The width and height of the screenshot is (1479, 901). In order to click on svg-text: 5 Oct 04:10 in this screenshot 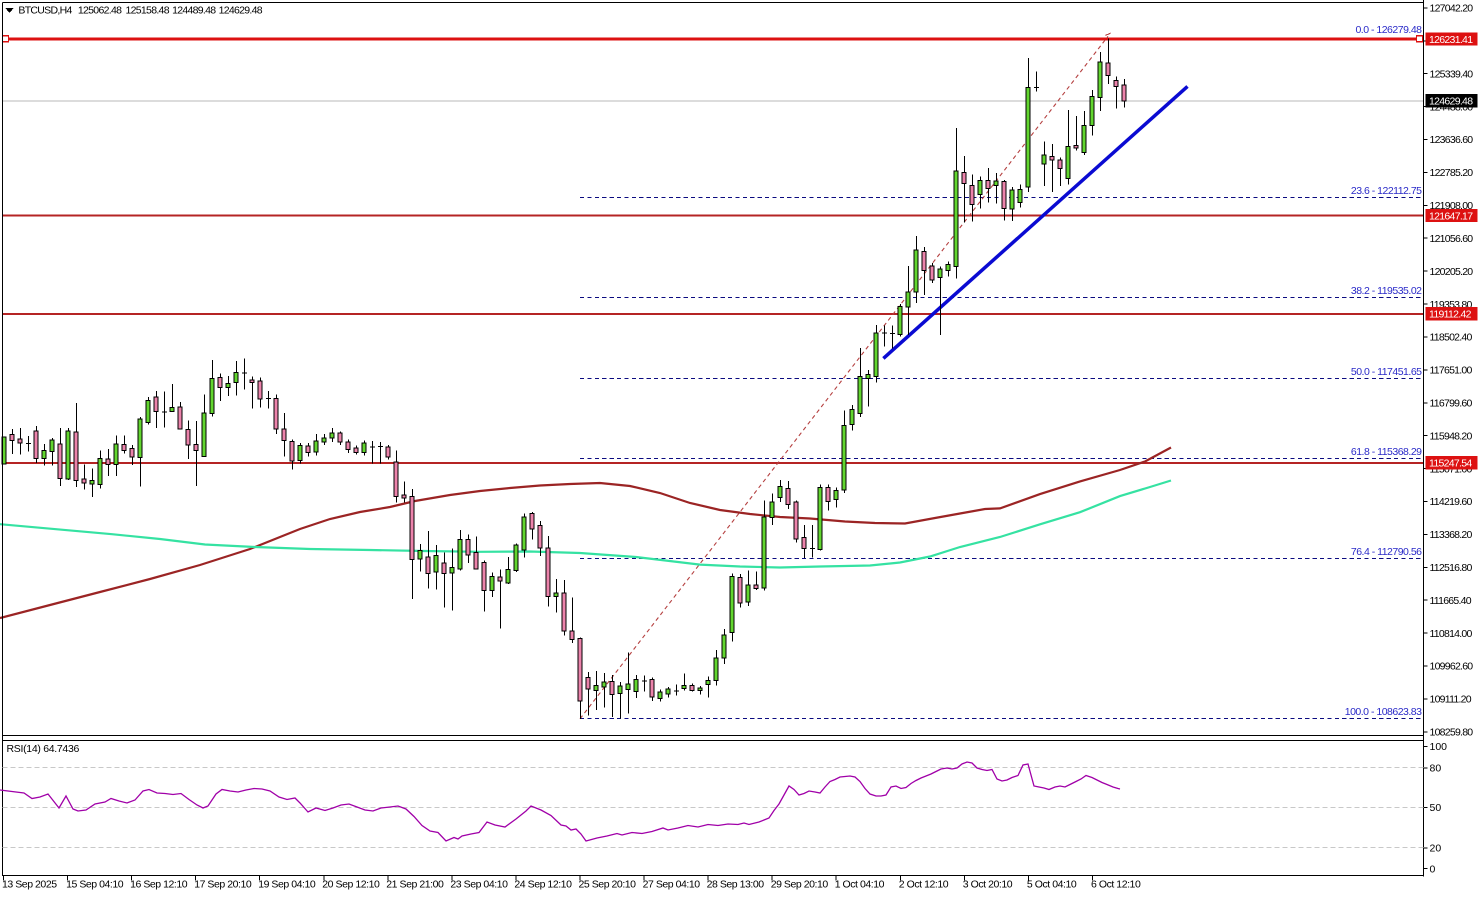, I will do `click(1052, 885)`.